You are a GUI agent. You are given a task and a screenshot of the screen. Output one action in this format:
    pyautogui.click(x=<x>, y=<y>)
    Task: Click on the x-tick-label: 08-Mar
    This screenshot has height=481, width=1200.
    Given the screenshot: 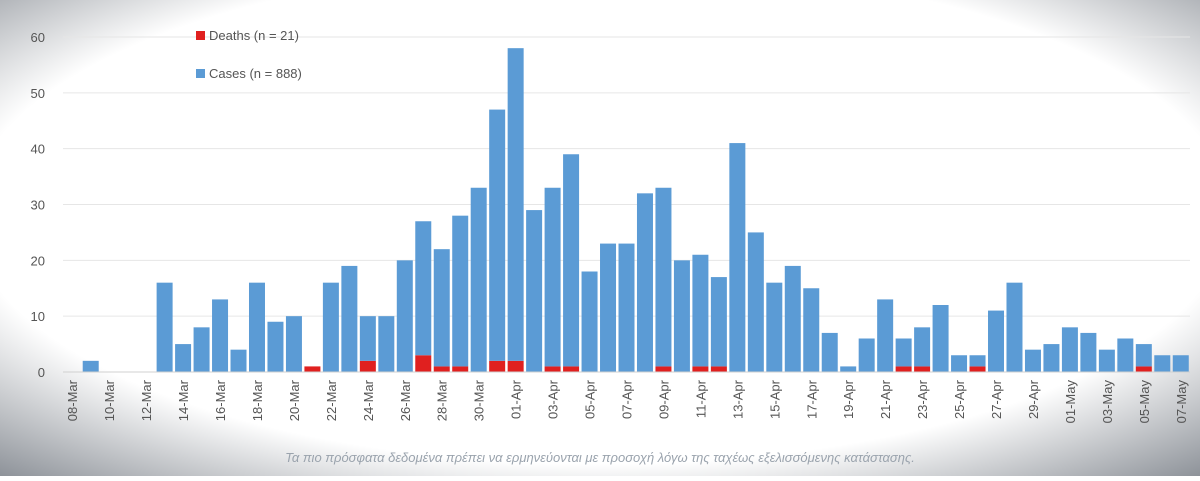 What is the action you would take?
    pyautogui.click(x=72, y=400)
    